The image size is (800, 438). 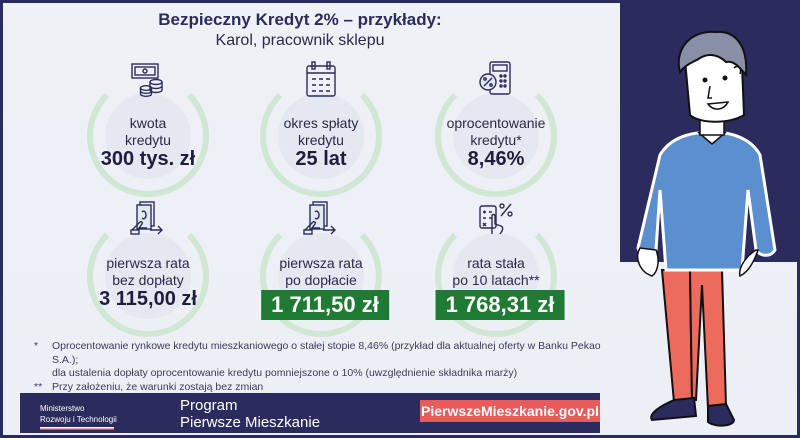 I want to click on card-first-installment-without-subsidy: pierwsza rata bez dopłaty 3 115,00 zł, so click(x=152, y=268).